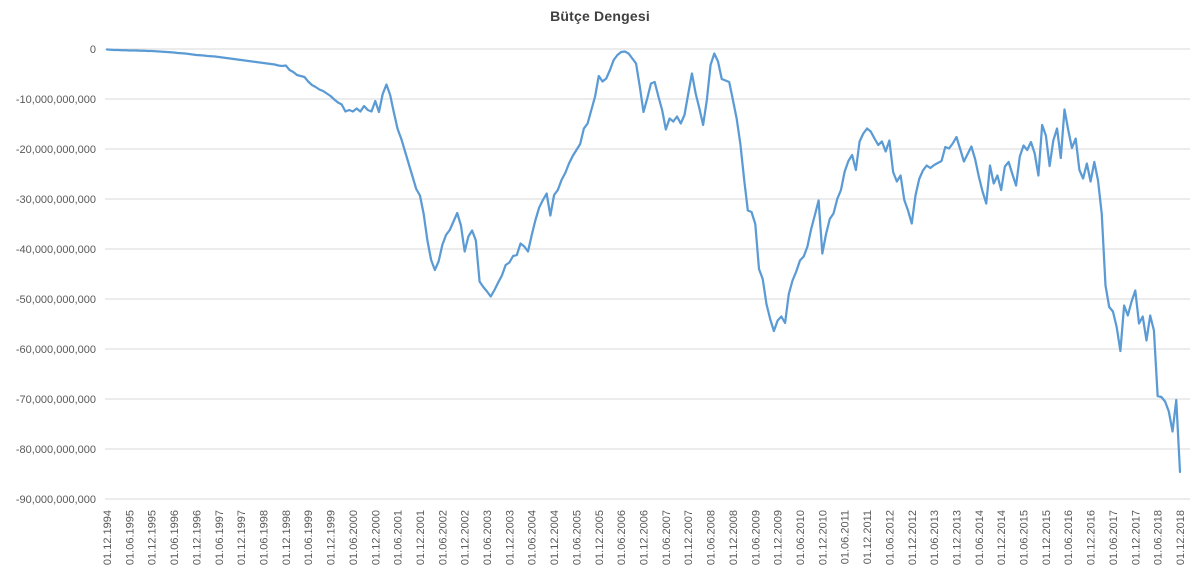 The width and height of the screenshot is (1200, 581). I want to click on x-tick-label: 01.06.2000, so click(354, 537).